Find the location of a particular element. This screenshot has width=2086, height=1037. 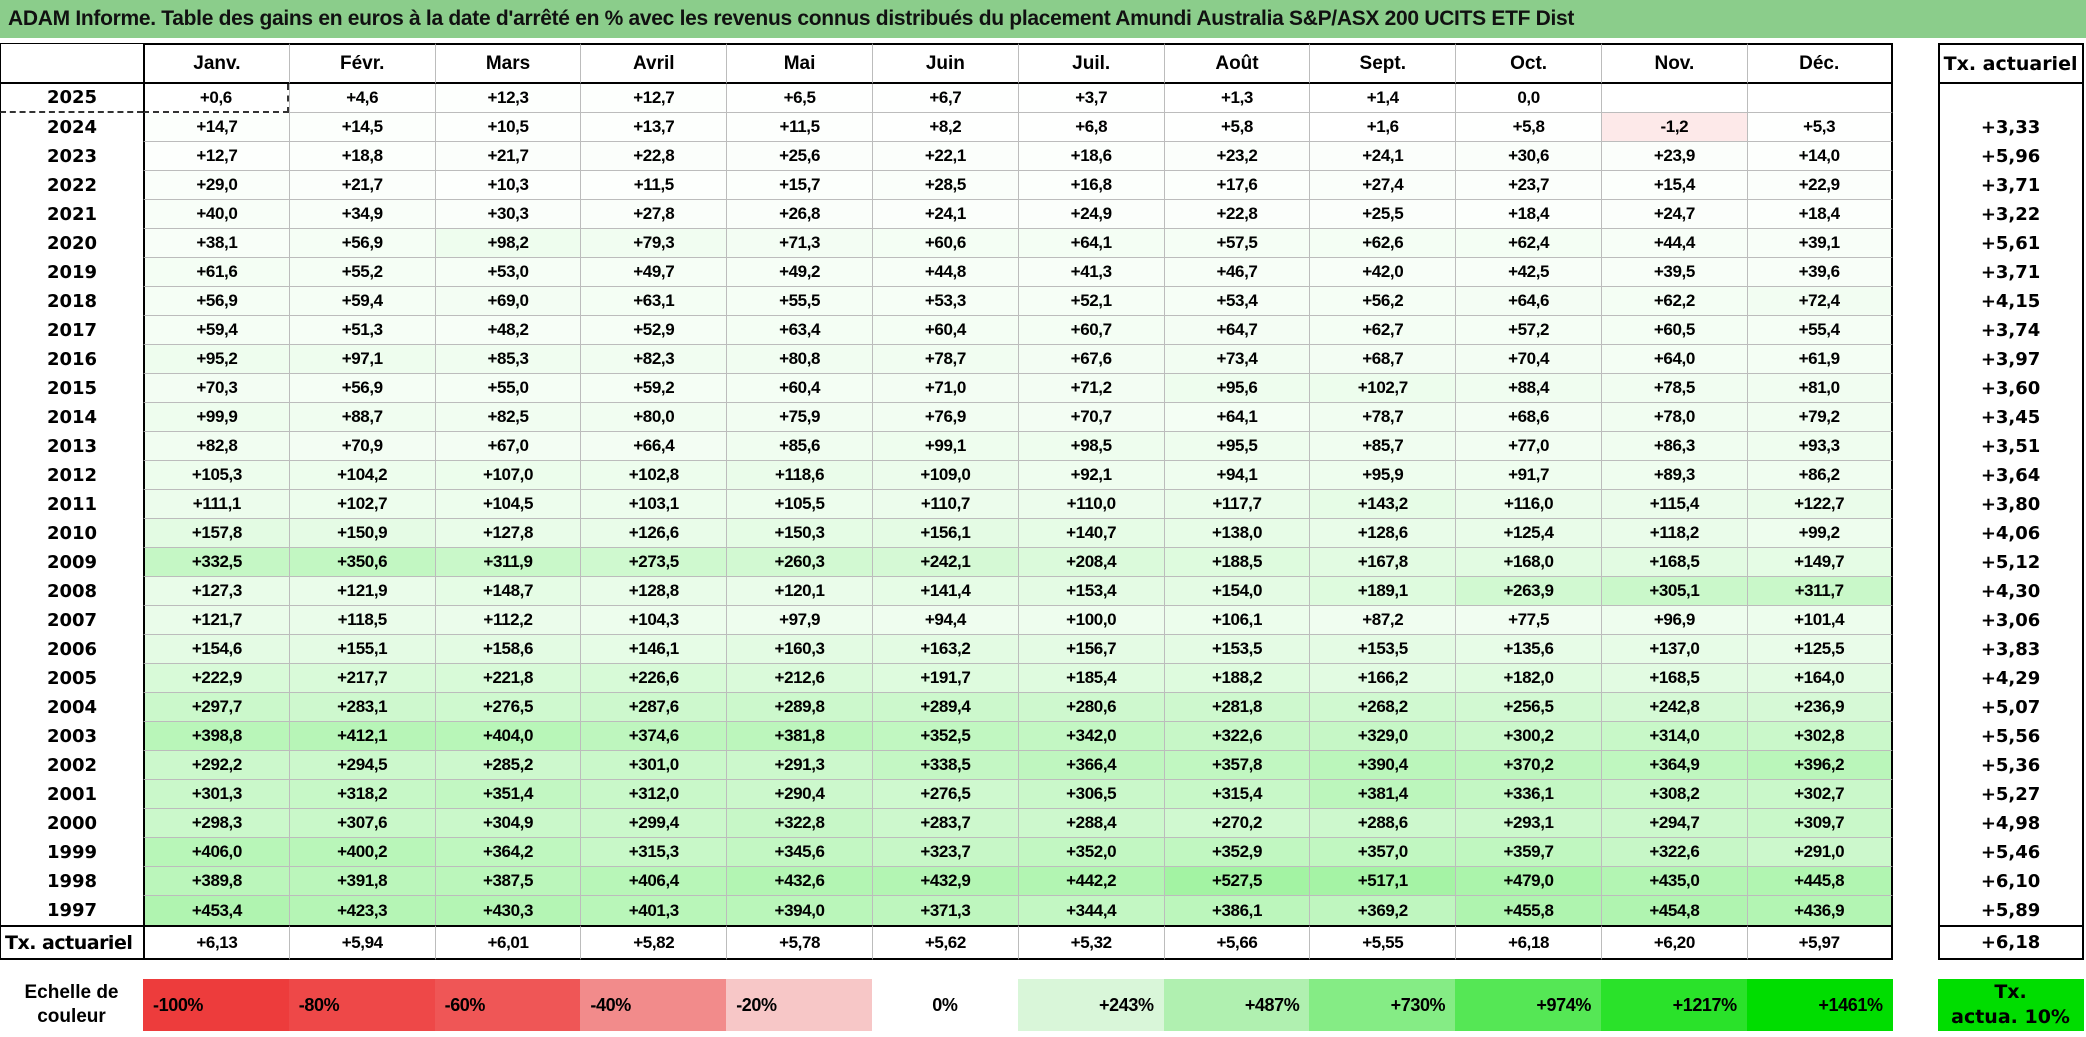

gain-cell: +412,1 is located at coordinates (361, 736).